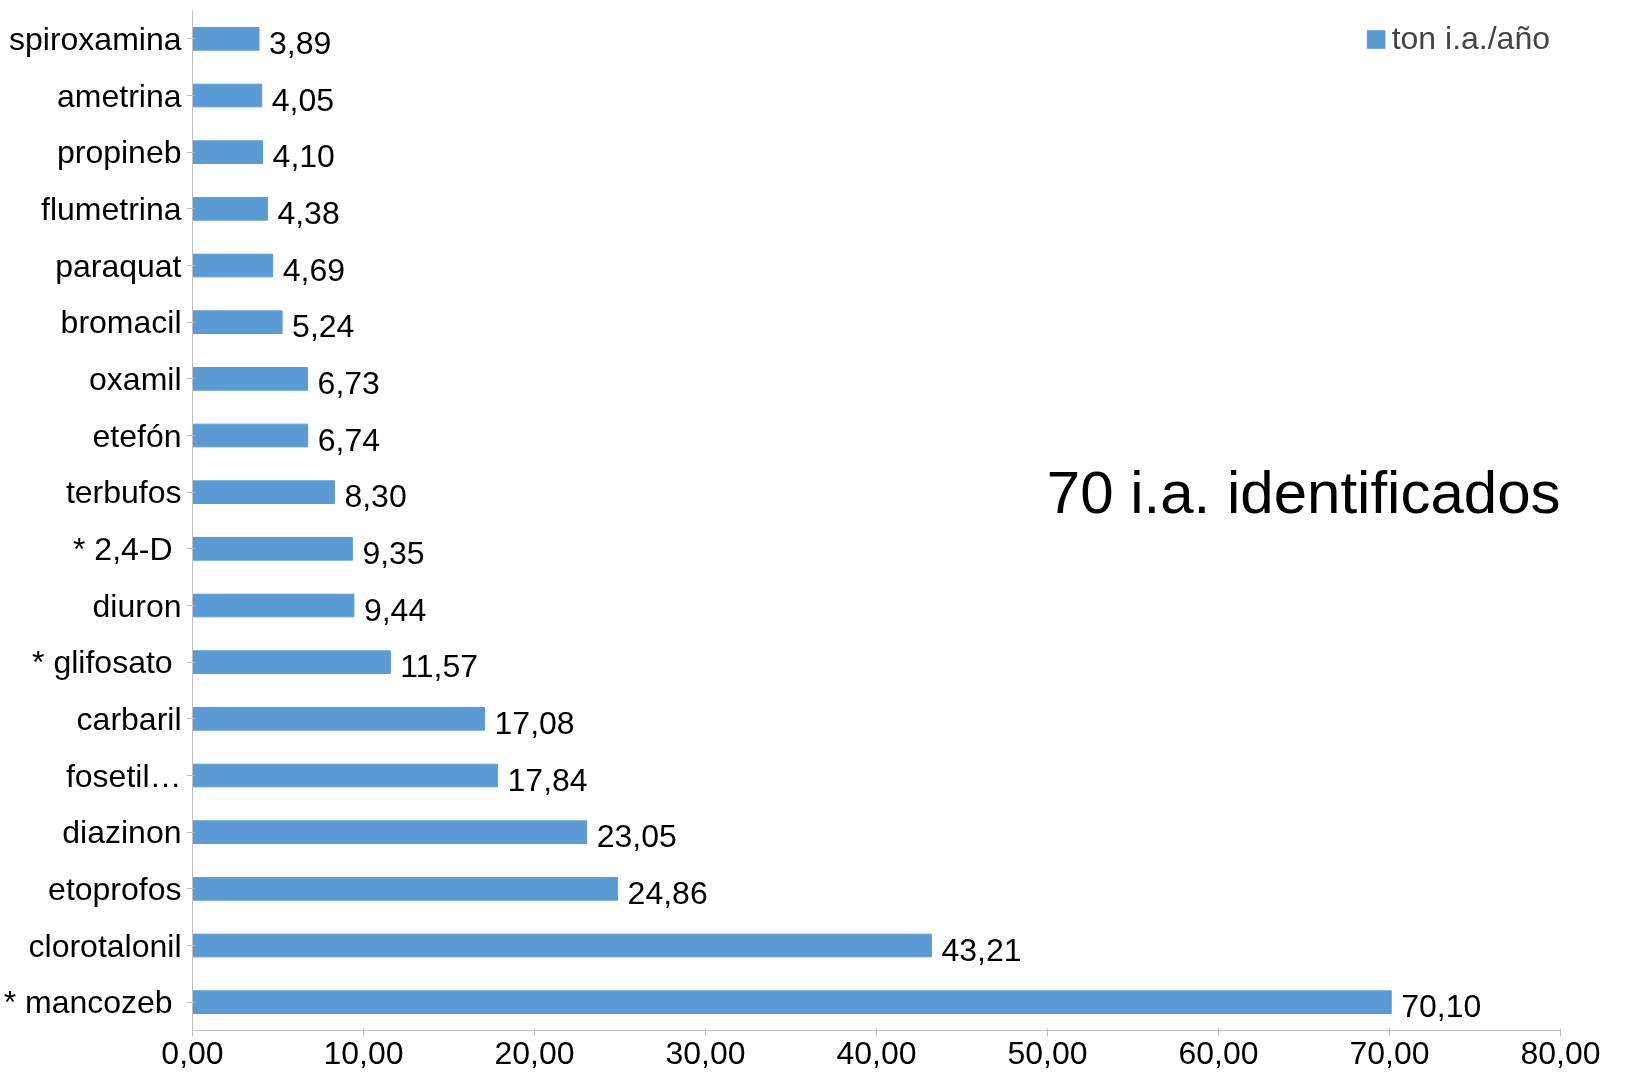  I want to click on x-tick-label: 10,00, so click(363, 1052).